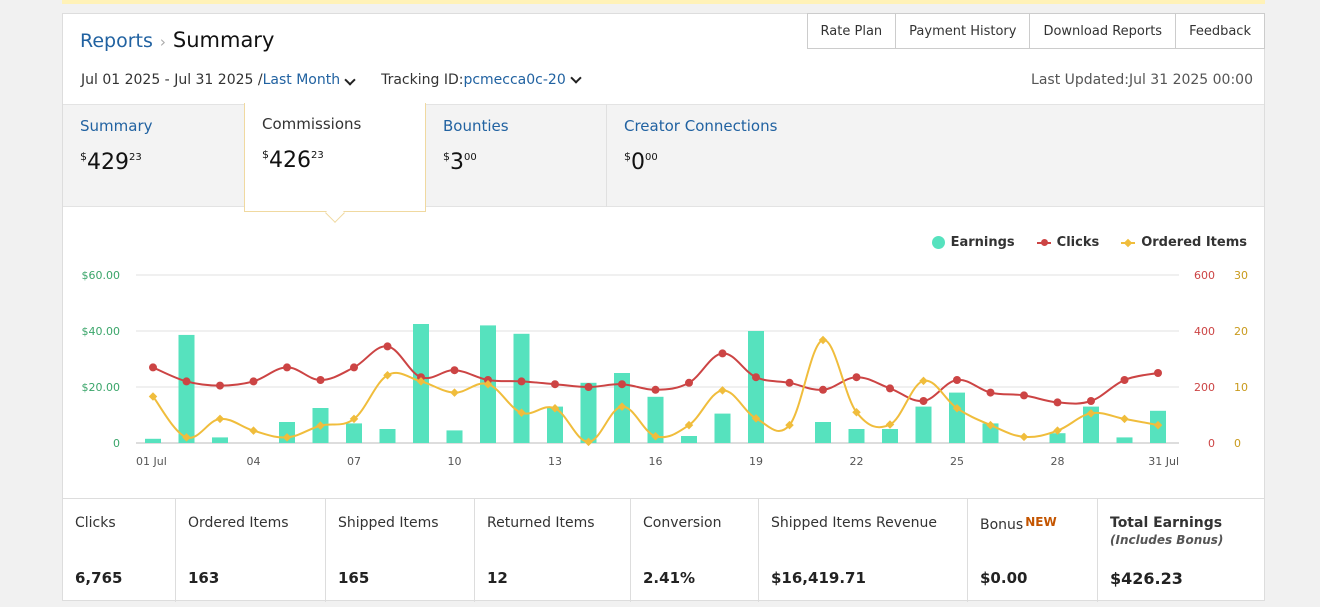 The image size is (1320, 607). Describe the element at coordinates (1204, 387) in the screenshot. I see `y-axis-clicks-tick: 200` at that location.